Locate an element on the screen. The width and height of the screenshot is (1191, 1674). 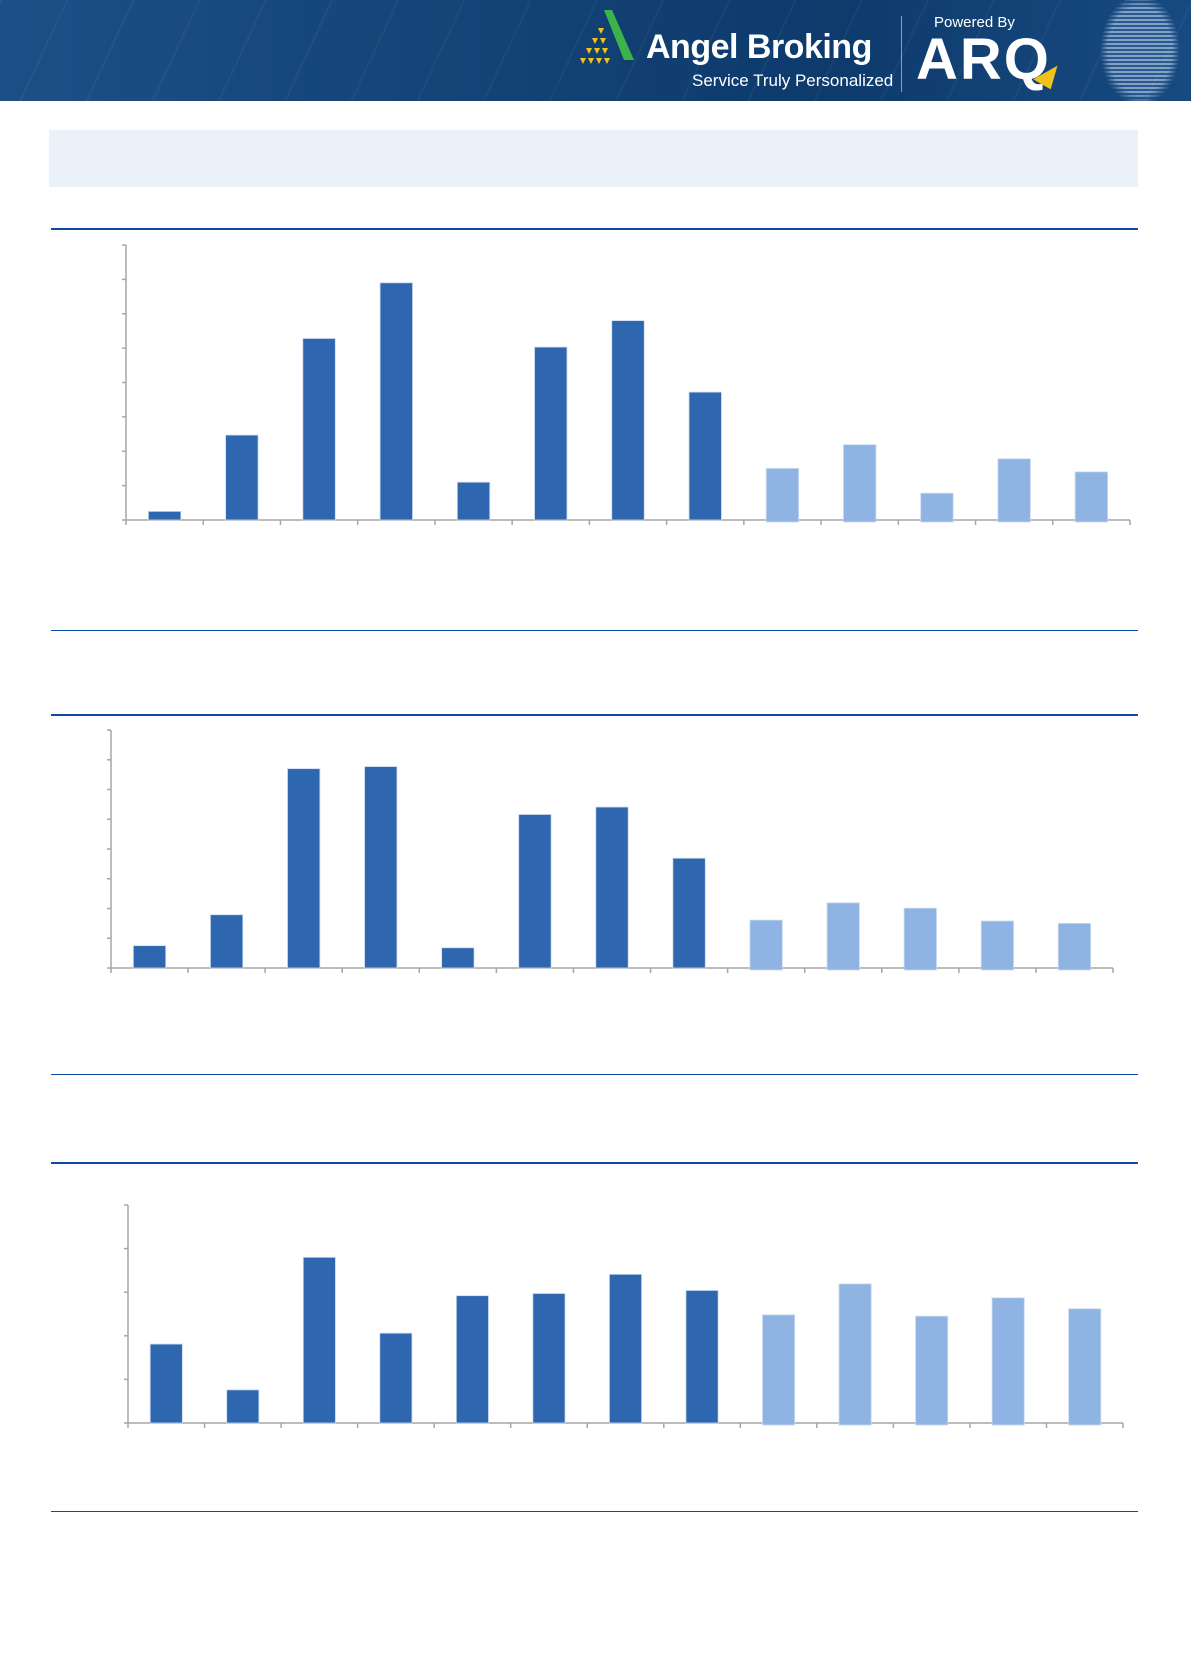
title-box is located at coordinates (593, 158).